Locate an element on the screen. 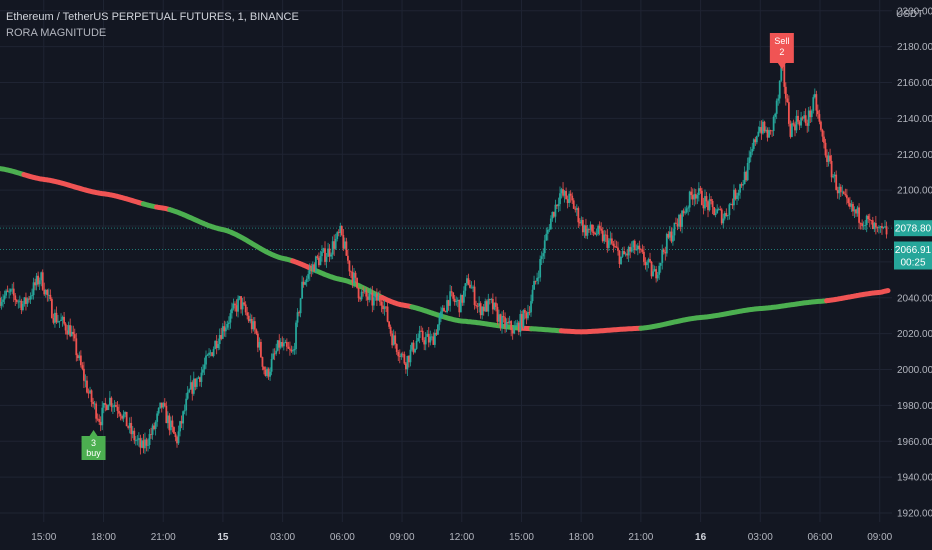 The height and width of the screenshot is (550, 932). sell-label-bg is located at coordinates (781, 51).